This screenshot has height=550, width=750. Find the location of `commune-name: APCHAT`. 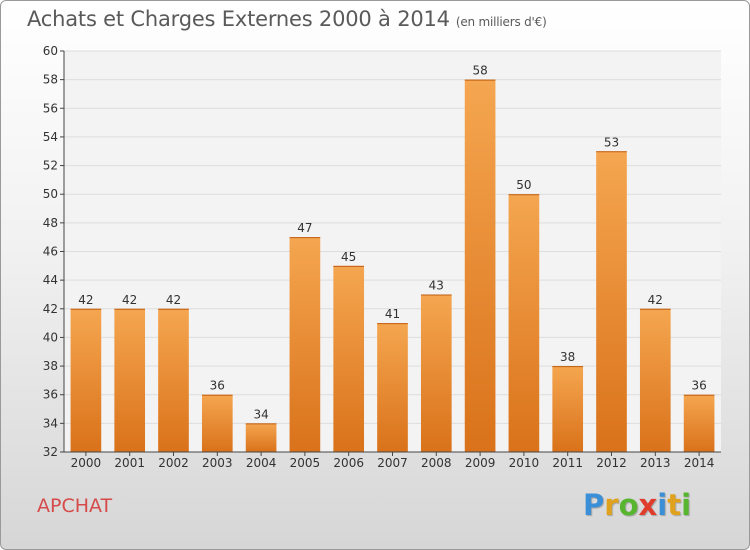

commune-name: APCHAT is located at coordinates (75, 506).